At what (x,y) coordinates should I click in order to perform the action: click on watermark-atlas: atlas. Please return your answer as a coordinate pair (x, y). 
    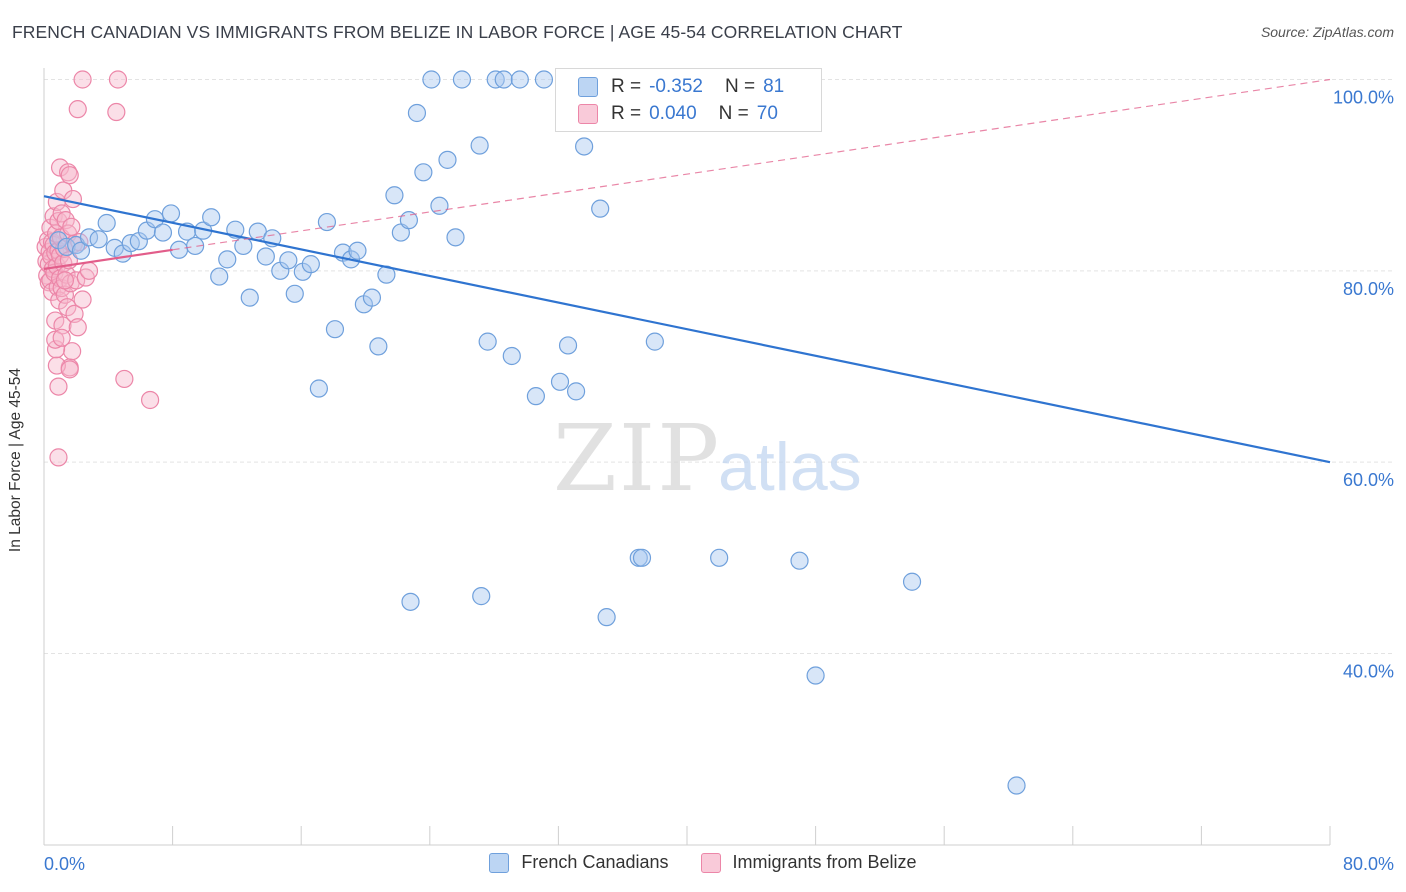
    Looking at the image, I should click on (790, 467).